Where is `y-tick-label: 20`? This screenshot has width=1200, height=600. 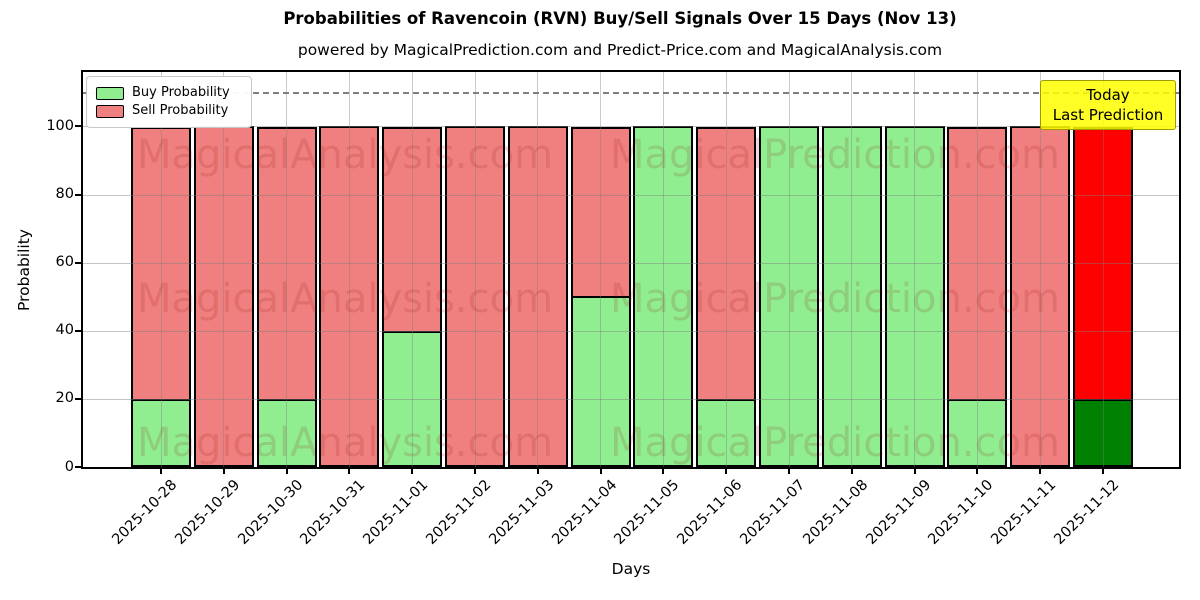 y-tick-label: 20 is located at coordinates (64, 398).